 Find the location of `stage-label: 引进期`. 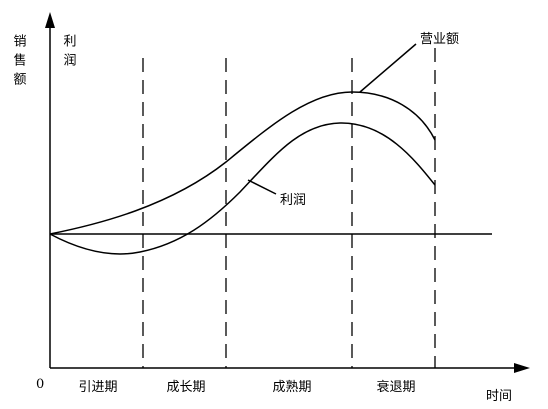

stage-label: 引进期 is located at coordinates (97, 387).